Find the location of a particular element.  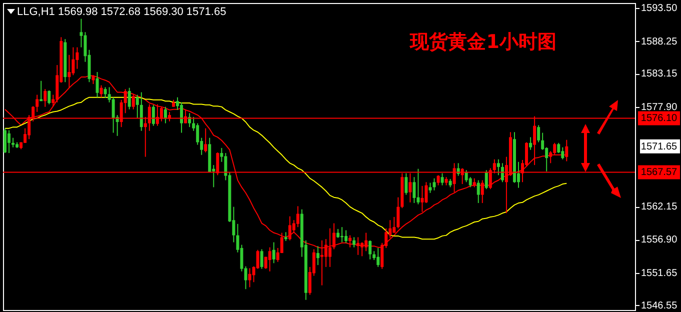

y-tick-label: 1588.25 is located at coordinates (659, 42).